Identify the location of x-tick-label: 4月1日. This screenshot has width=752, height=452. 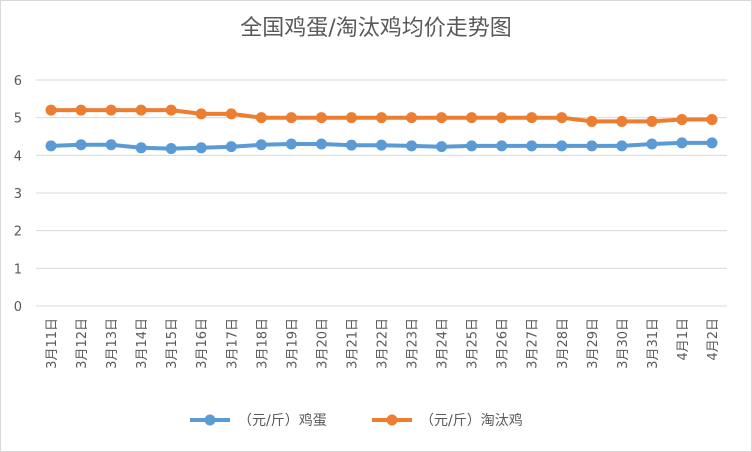
(683, 339).